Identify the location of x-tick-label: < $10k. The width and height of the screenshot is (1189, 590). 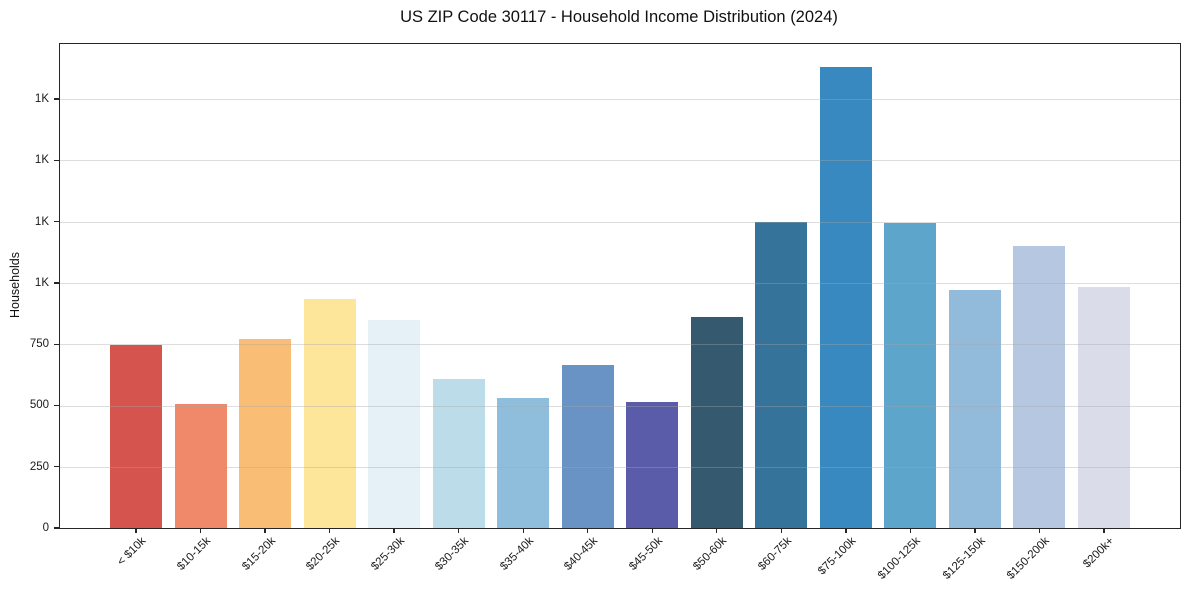
(132, 552).